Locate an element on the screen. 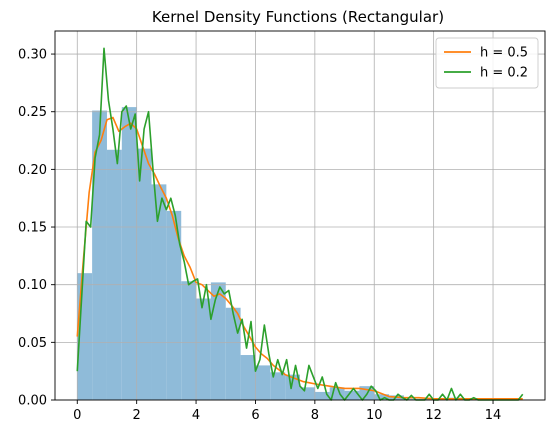 The image size is (556, 433). chart-title: Kernel Density Functions (Rectangular) is located at coordinates (298, 17).